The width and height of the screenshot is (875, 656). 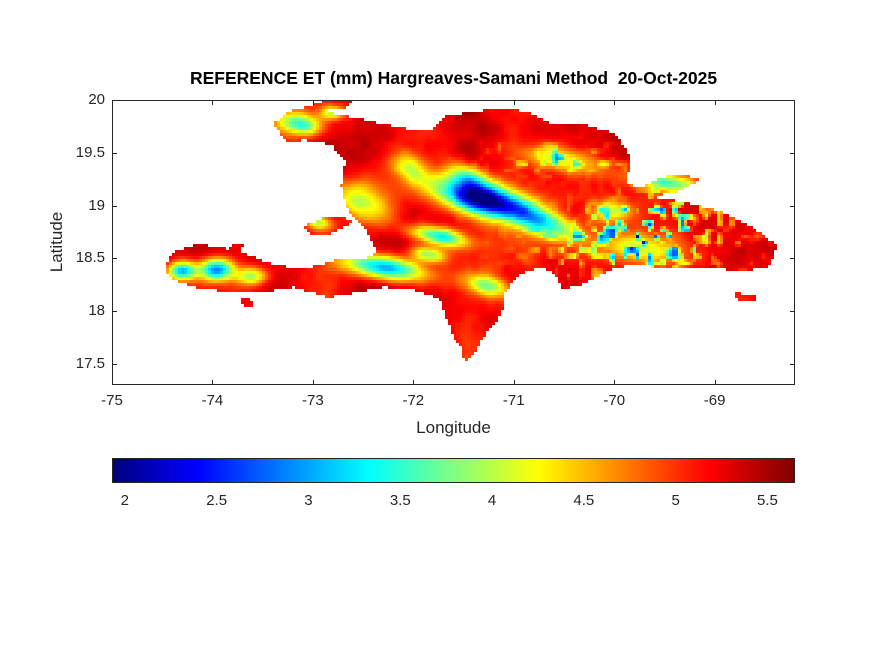 I want to click on colorbar, so click(x=453, y=470).